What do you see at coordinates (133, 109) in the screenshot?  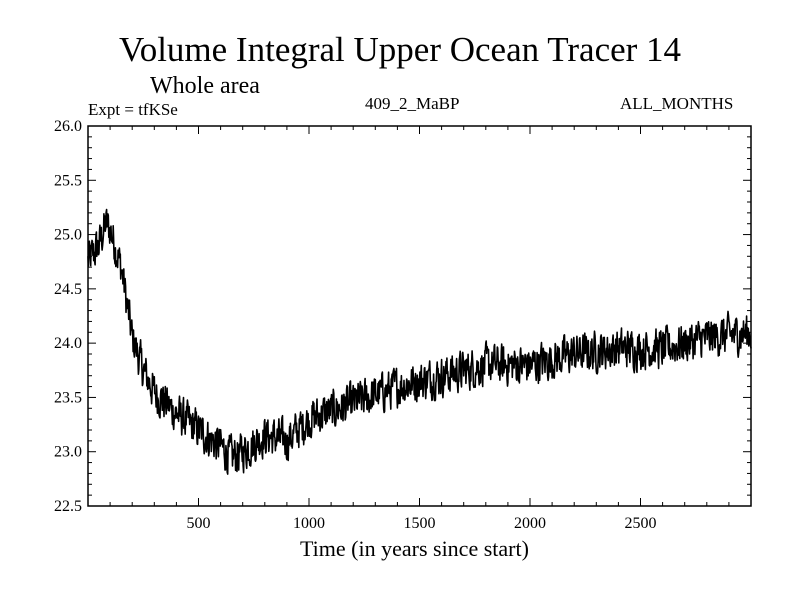 I see `experiment-label: Expt = tfKSe` at bounding box center [133, 109].